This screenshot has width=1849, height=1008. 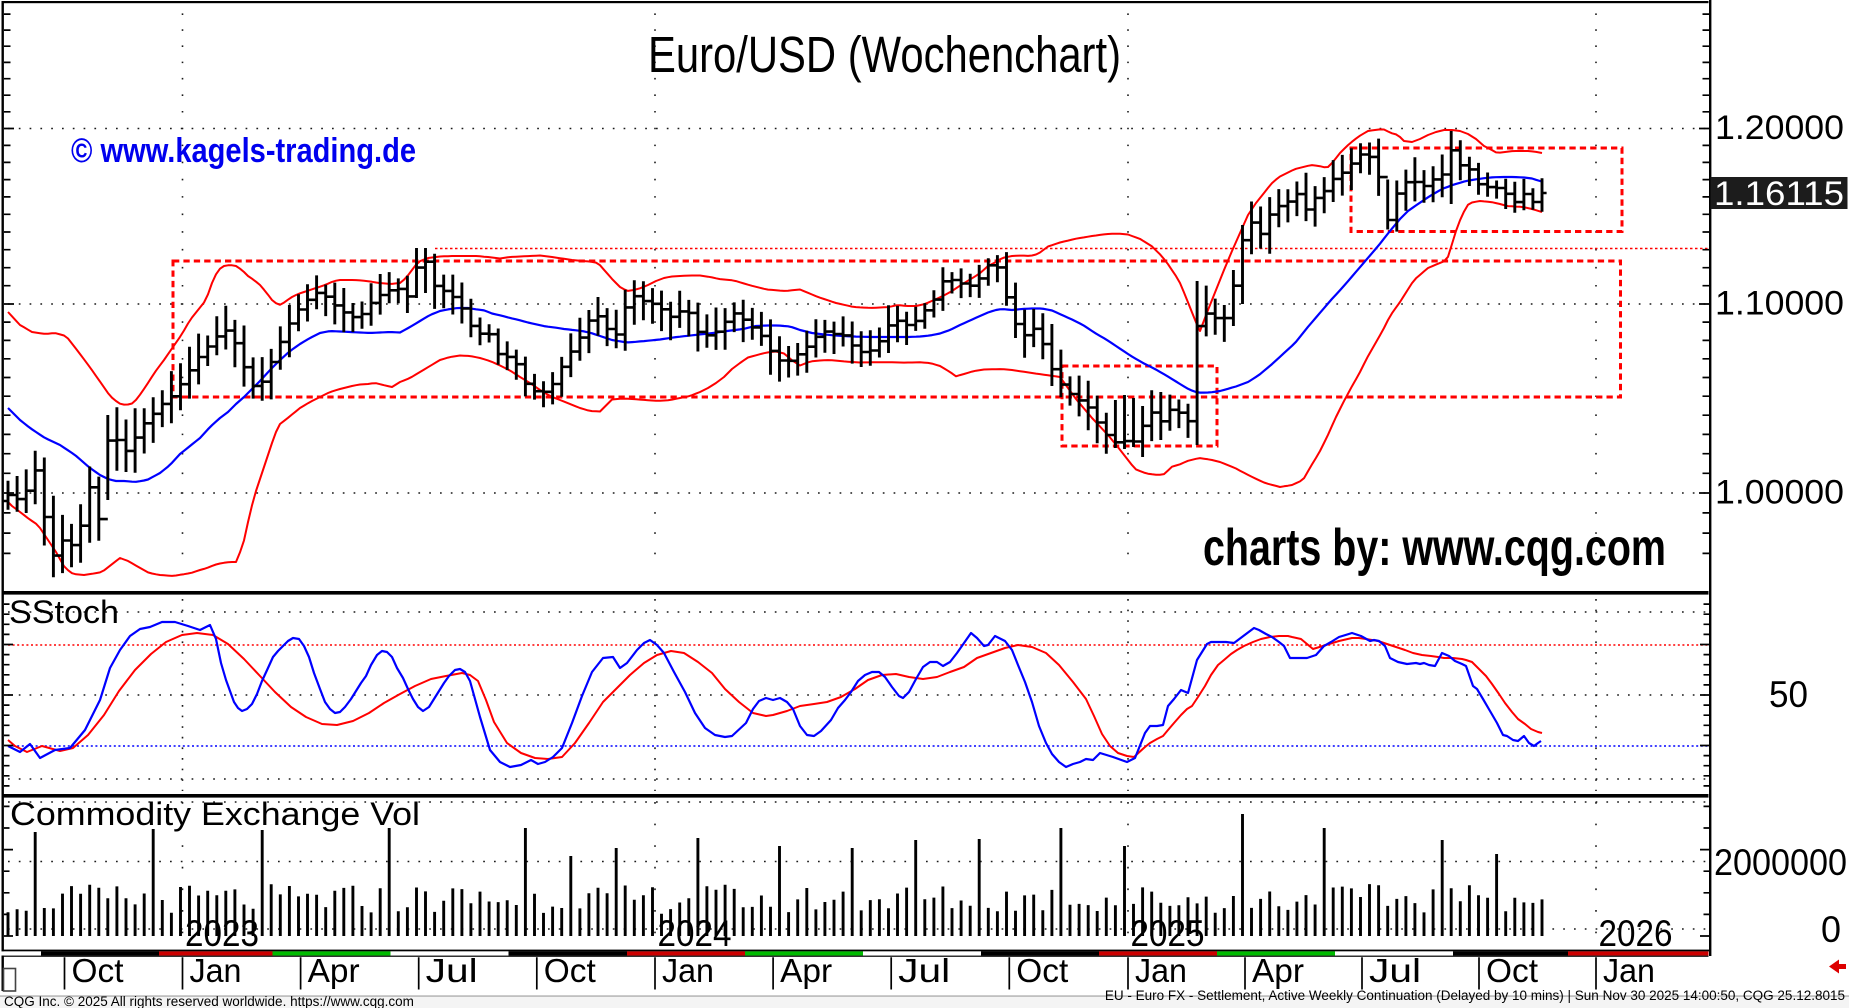 I want to click on svg-text: 2026, so click(x=1636, y=933).